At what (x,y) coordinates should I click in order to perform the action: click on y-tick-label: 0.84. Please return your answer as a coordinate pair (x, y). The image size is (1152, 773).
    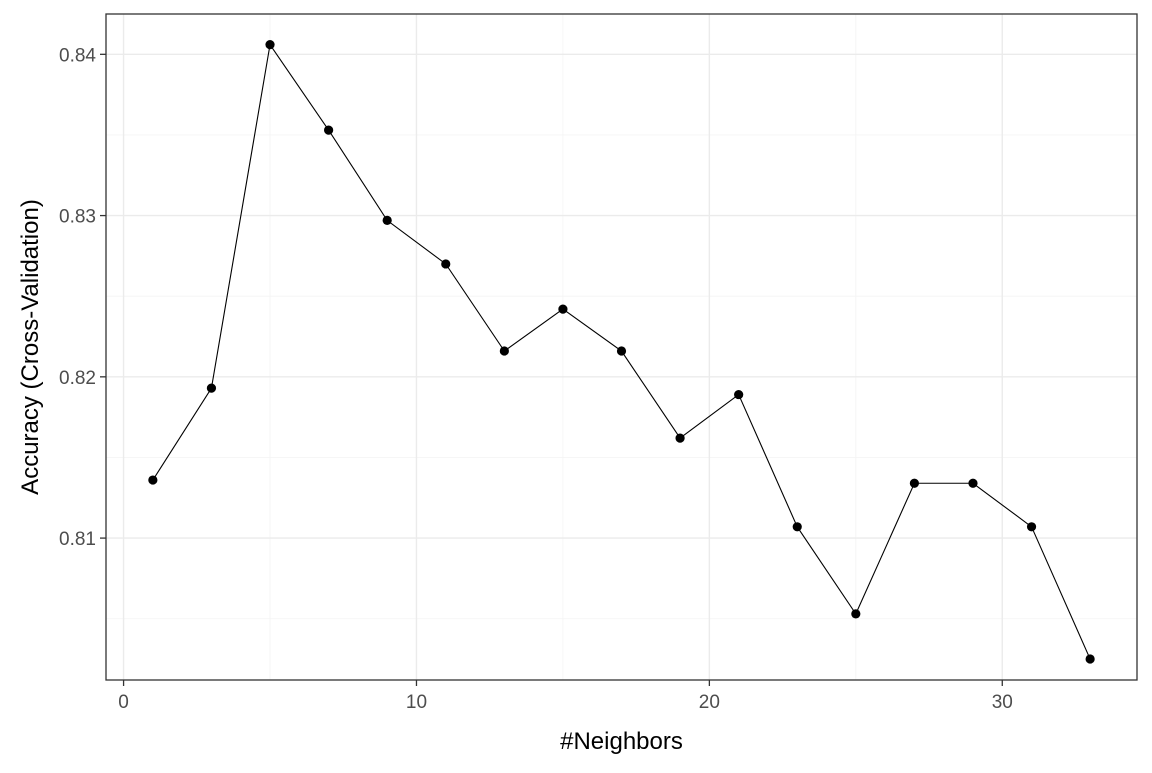
    Looking at the image, I should click on (77, 55).